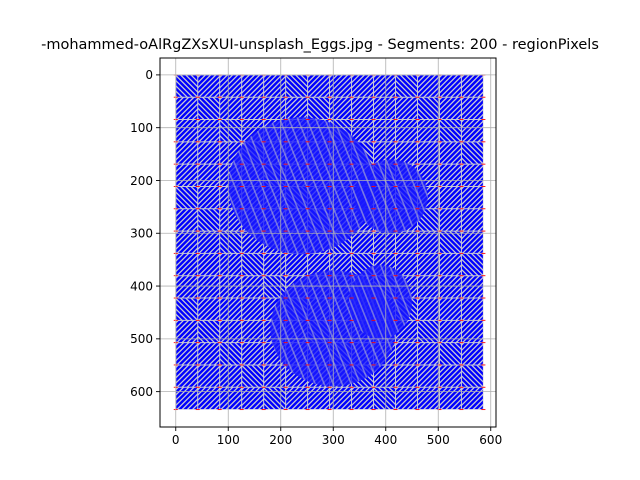  Describe the element at coordinates (490, 440) in the screenshot. I see `x-tick-label: 600` at that location.